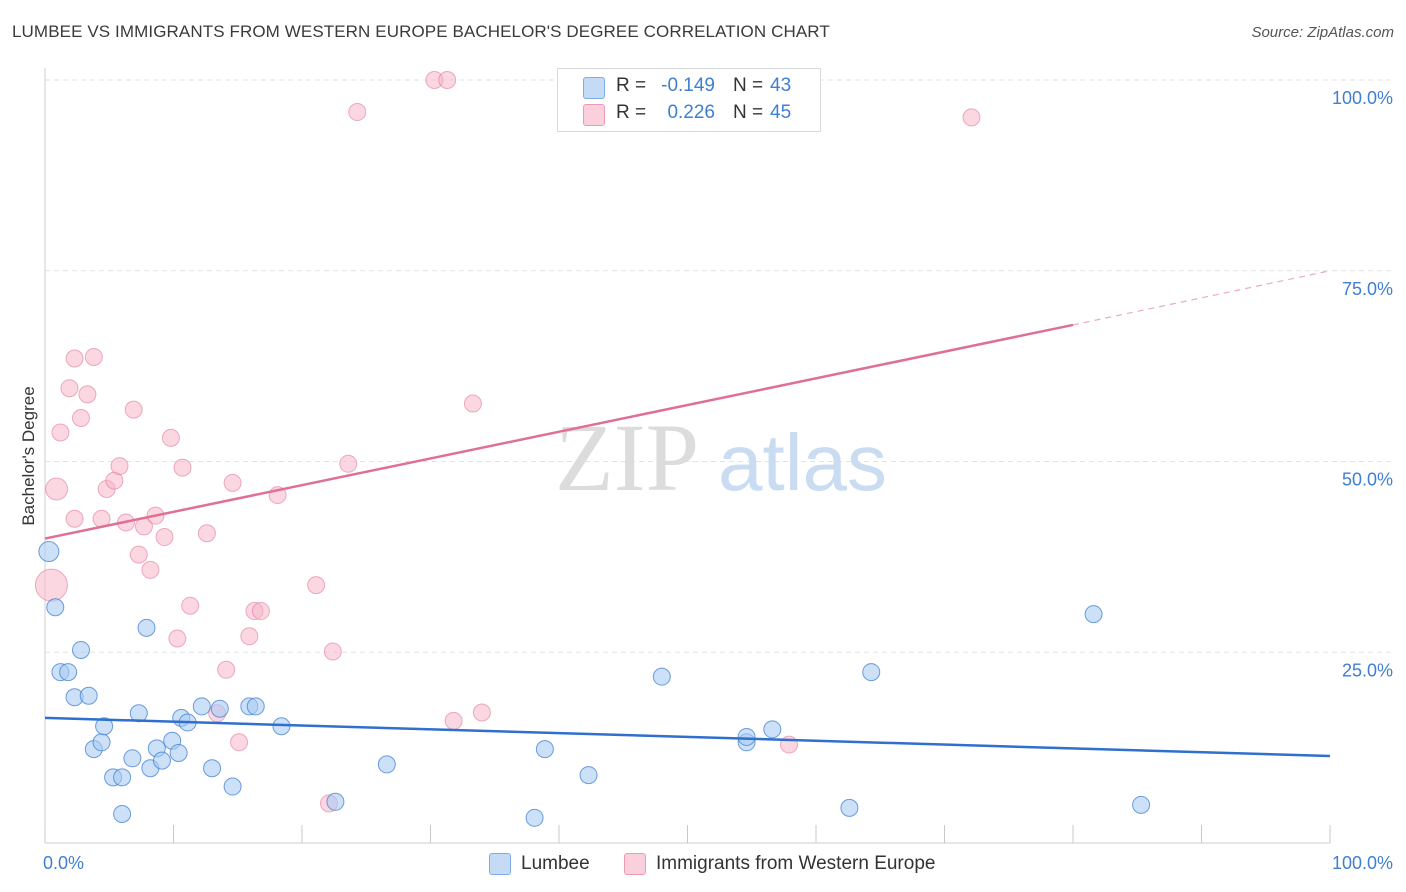 This screenshot has height=892, width=1406. I want to click on watermark-atlas: atlas, so click(802, 462).